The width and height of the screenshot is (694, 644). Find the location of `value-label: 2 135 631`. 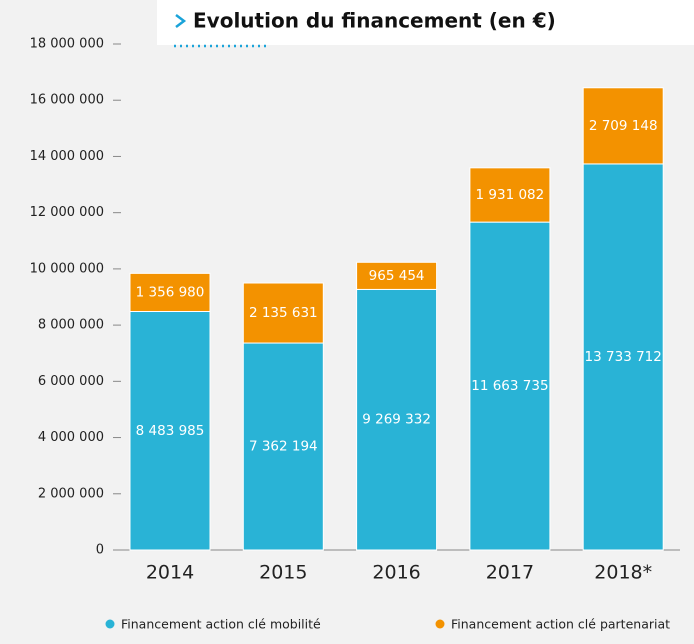

value-label: 2 135 631 is located at coordinates (283, 313).